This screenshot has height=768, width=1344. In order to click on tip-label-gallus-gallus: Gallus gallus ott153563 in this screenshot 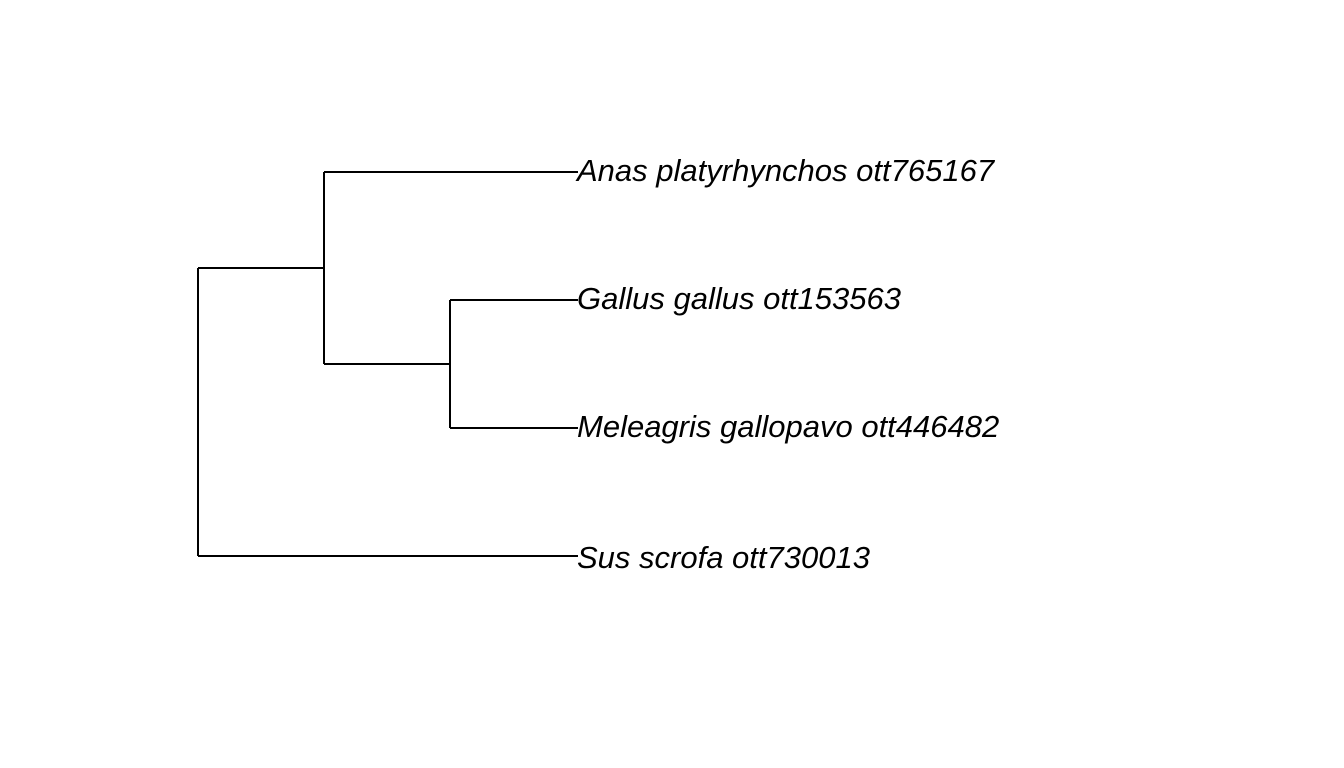, I will do `click(739, 298)`.